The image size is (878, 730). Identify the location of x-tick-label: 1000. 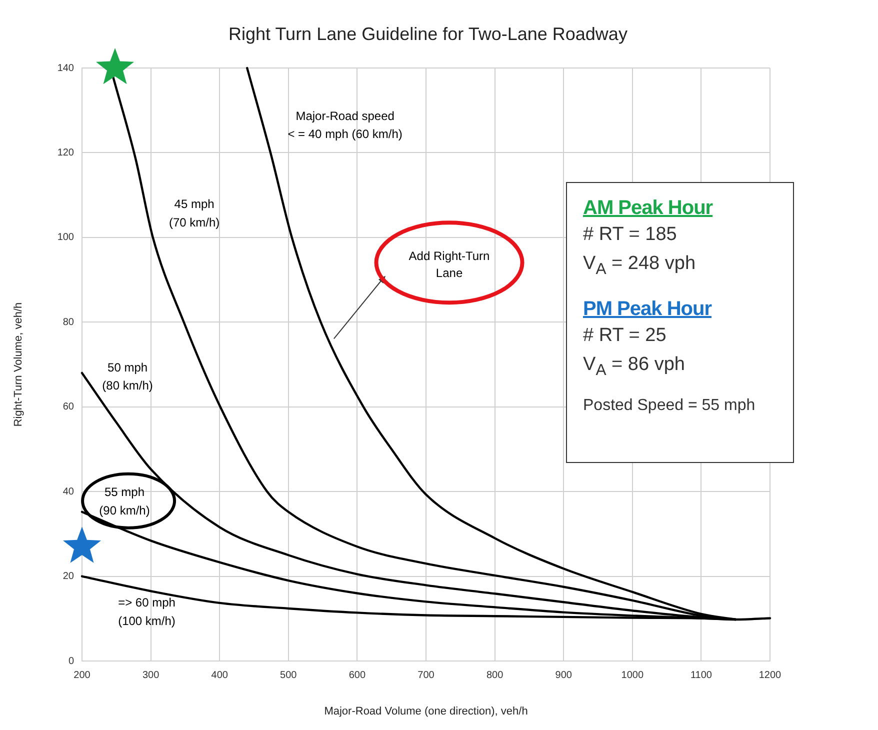
(632, 675).